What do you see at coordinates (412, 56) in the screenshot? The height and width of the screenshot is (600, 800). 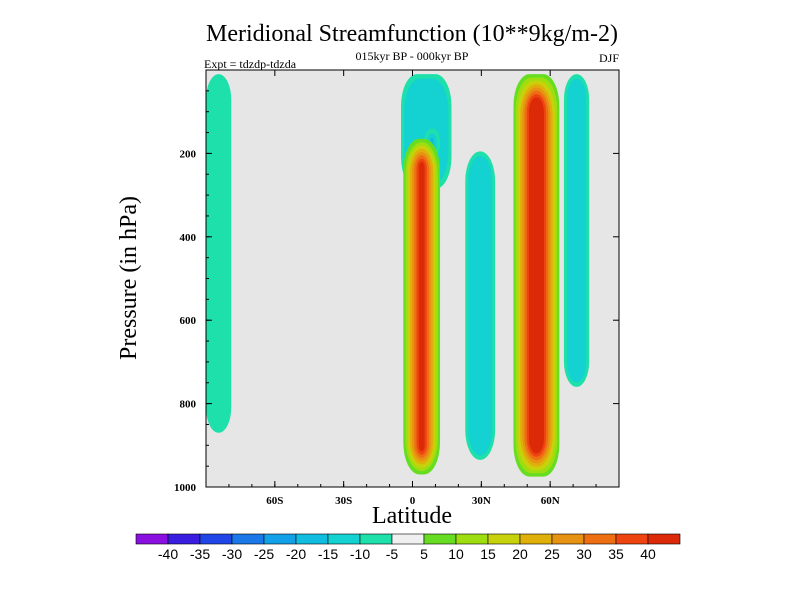 I see `period-subtitle: 015kyr BP - 000kyr BP` at bounding box center [412, 56].